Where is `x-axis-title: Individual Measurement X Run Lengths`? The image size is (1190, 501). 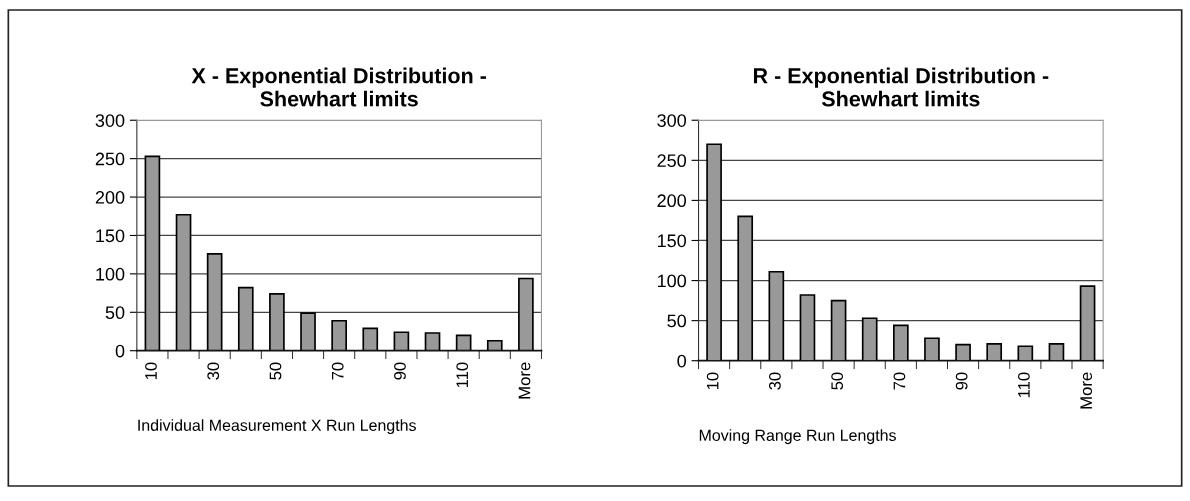 x-axis-title: Individual Measurement X Run Lengths is located at coordinates (277, 427).